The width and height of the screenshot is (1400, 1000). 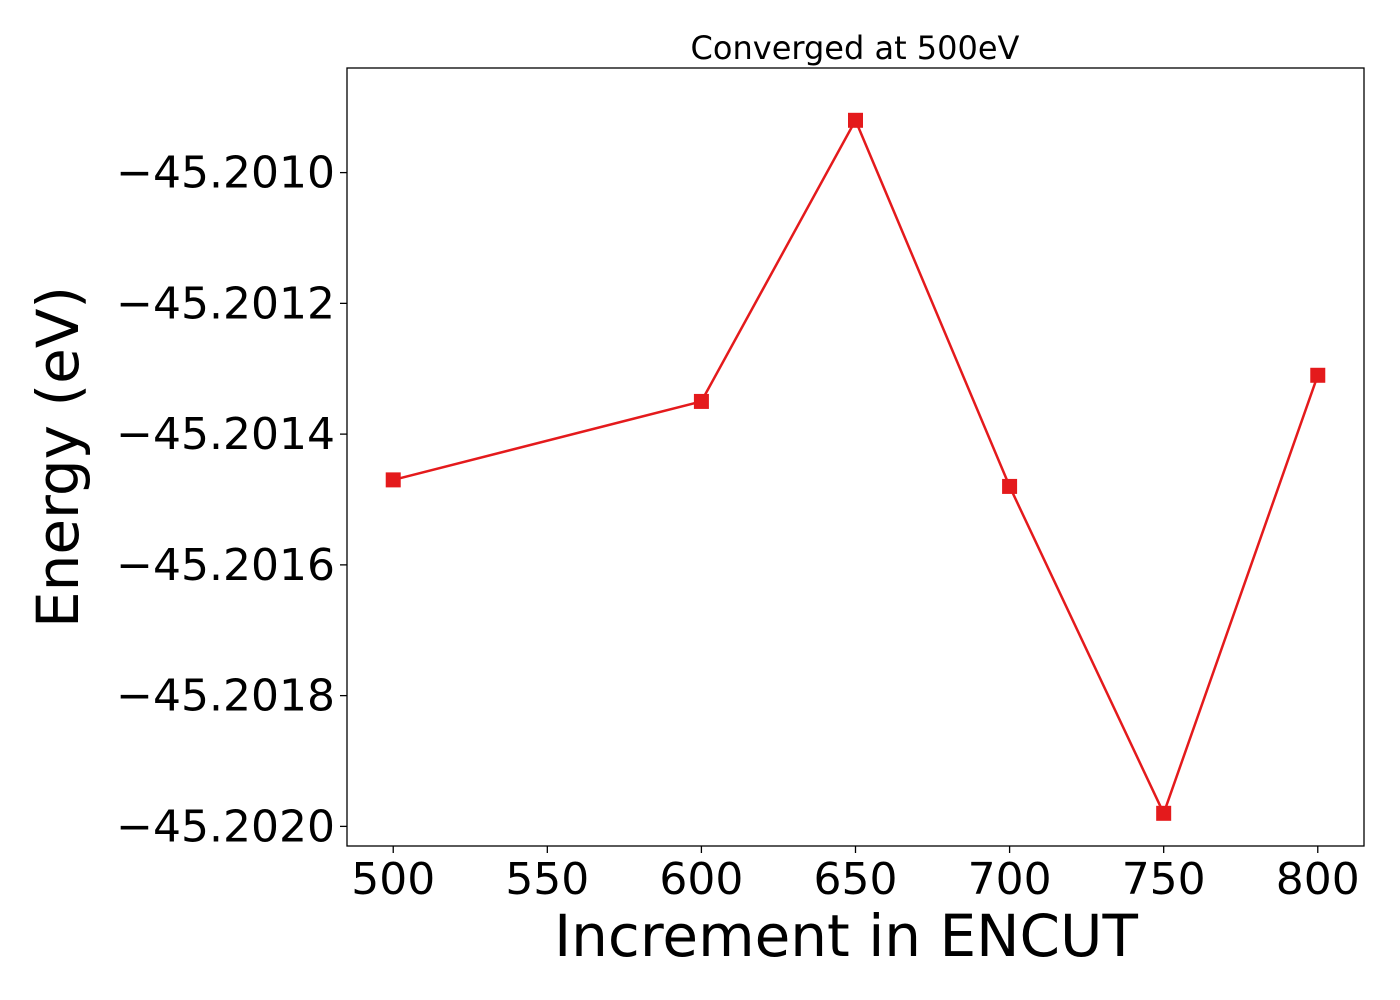 What do you see at coordinates (547, 879) in the screenshot?
I see `x-tick-label: 550` at bounding box center [547, 879].